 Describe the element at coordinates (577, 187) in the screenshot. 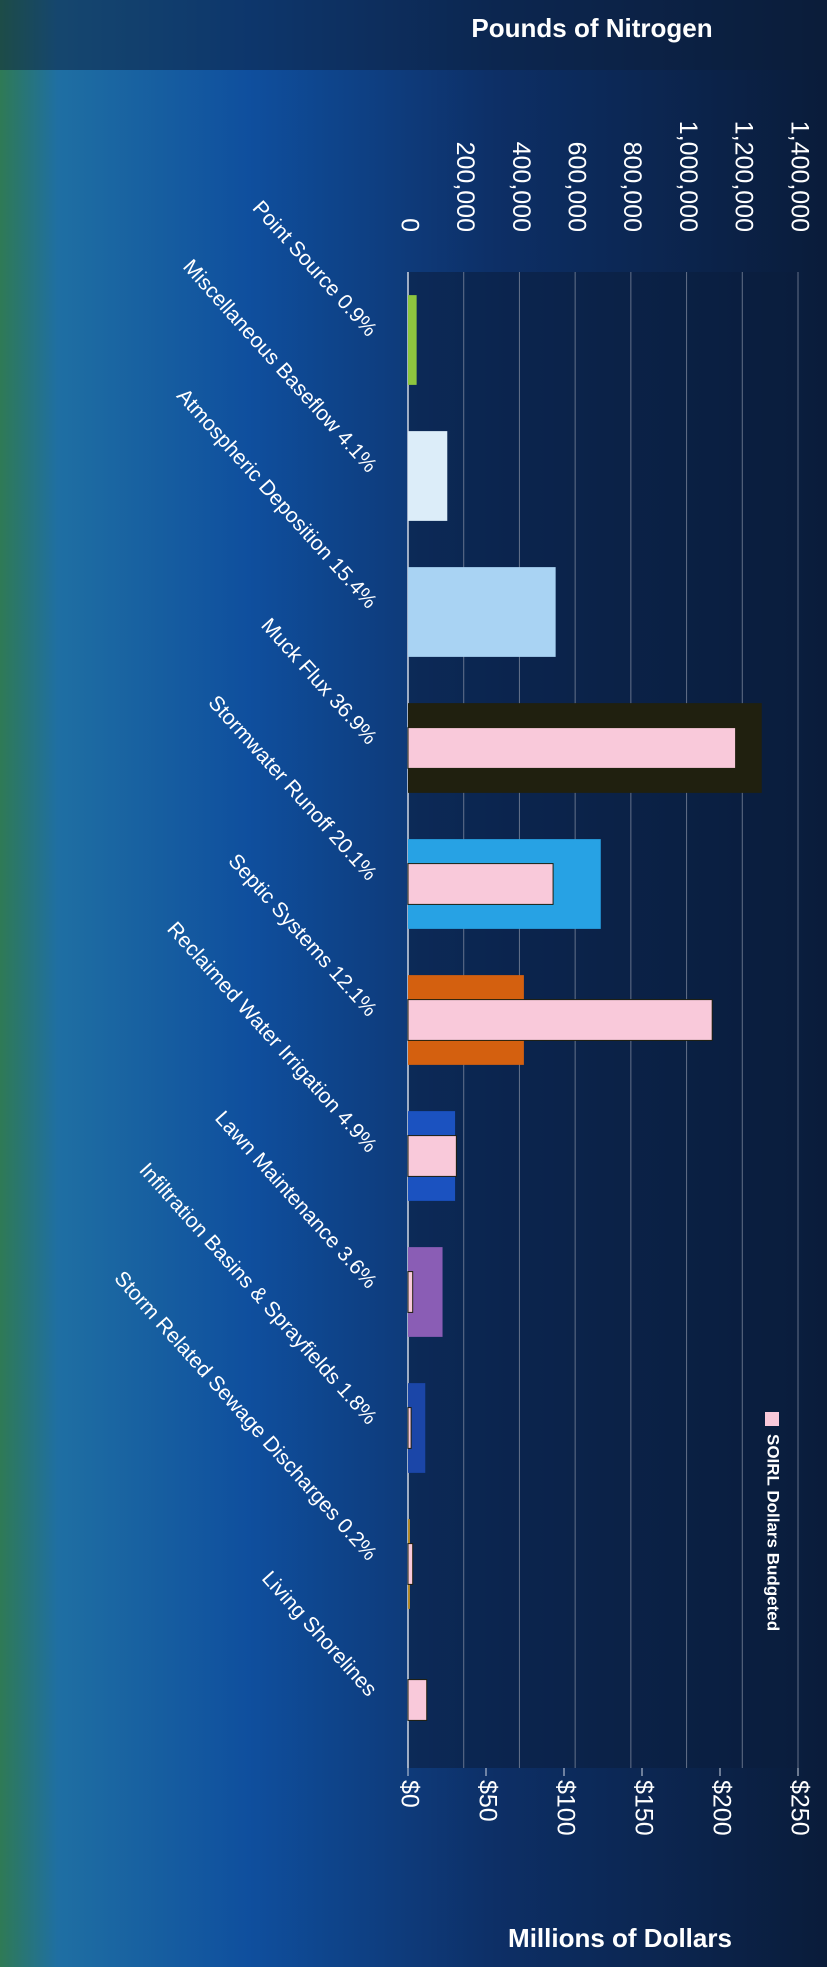

I see `y-tick-label: 600,000` at that location.